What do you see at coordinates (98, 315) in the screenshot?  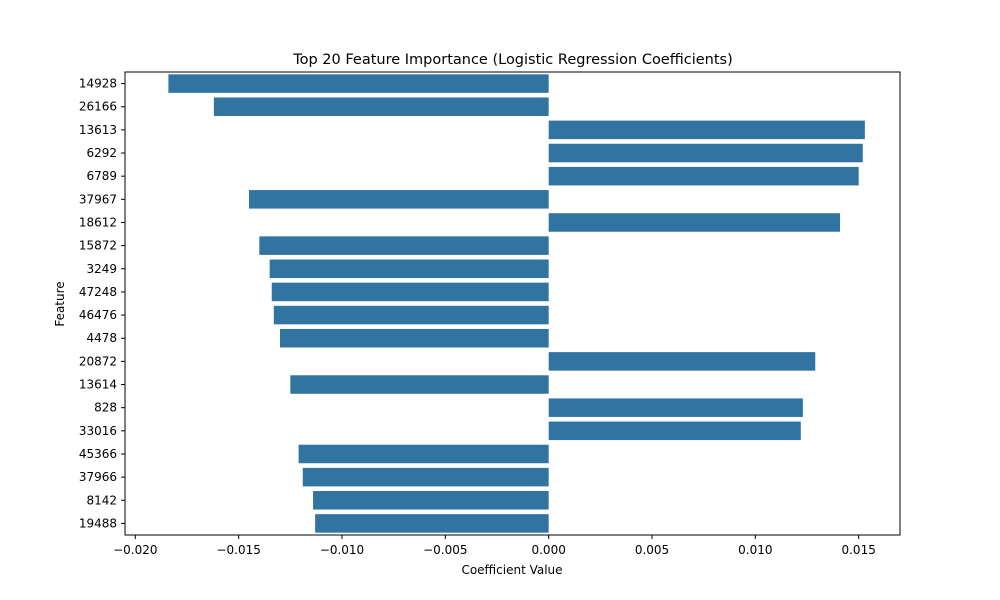 I see `y-tick-label: 46476` at bounding box center [98, 315].